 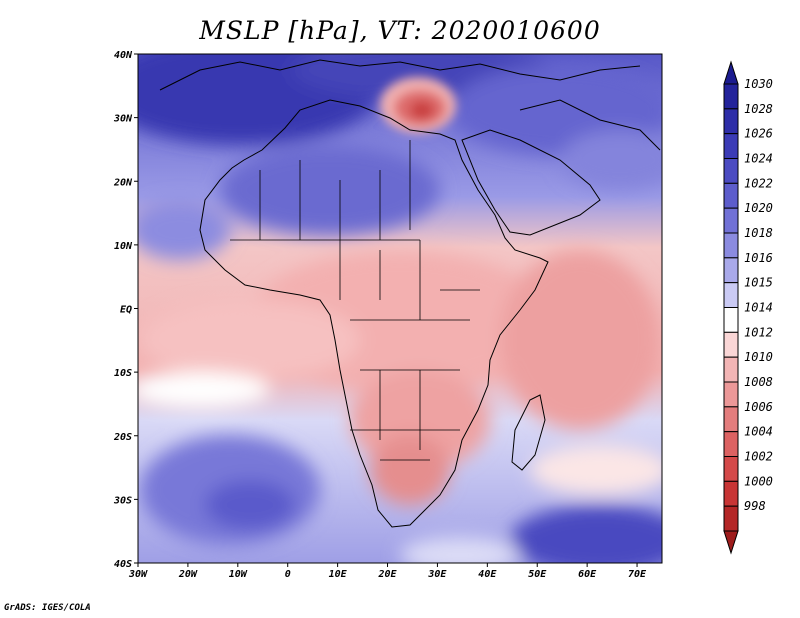 I want to click on colorbar-label: 1000, so click(x=758, y=481).